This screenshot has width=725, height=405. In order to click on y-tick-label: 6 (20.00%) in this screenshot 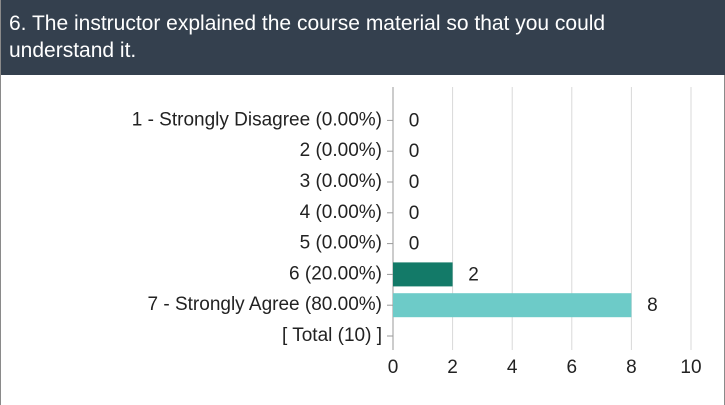, I will do `click(335, 273)`.